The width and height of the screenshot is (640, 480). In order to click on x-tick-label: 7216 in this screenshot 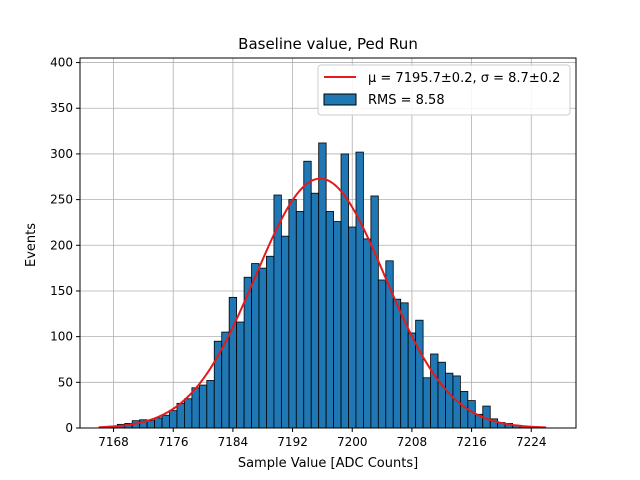, I will do `click(471, 442)`.